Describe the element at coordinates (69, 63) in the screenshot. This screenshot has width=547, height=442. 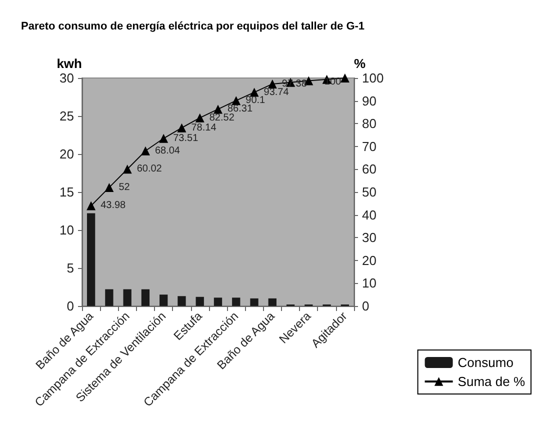
I see `y-axis-title: kwh` at that location.